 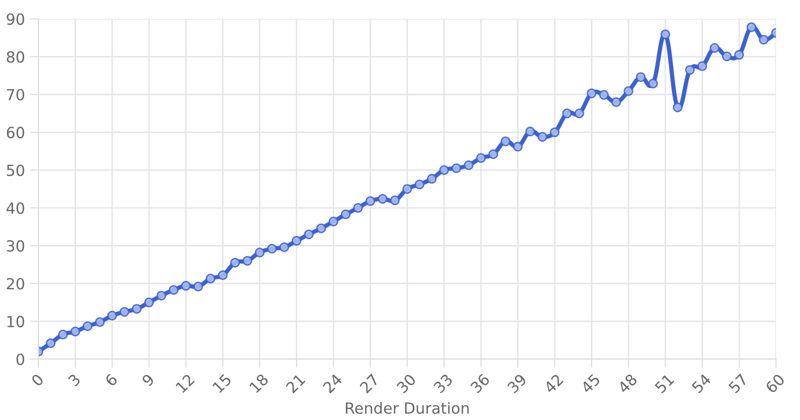 I want to click on x-tick-label: 21, so click(x=295, y=383).